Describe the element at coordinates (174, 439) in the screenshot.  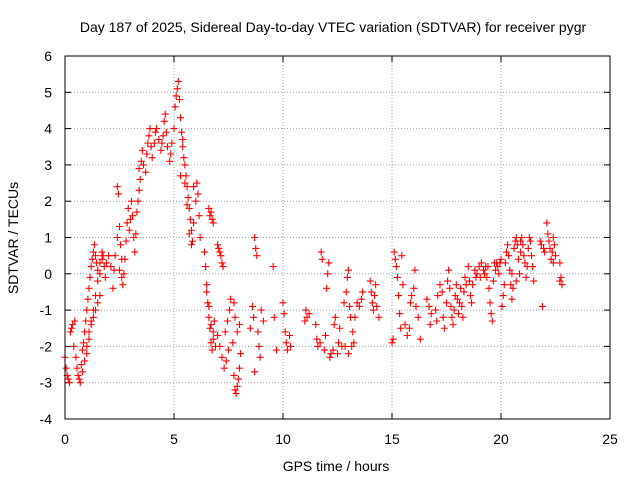
I see `x-tick-label: 5` at that location.